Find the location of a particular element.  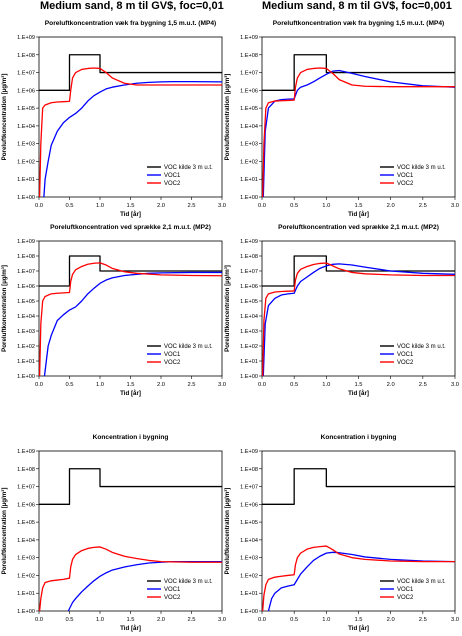

right-column-heading: Medium sand, 8 m til GV$, foc=0,001 is located at coordinates (357, 6).